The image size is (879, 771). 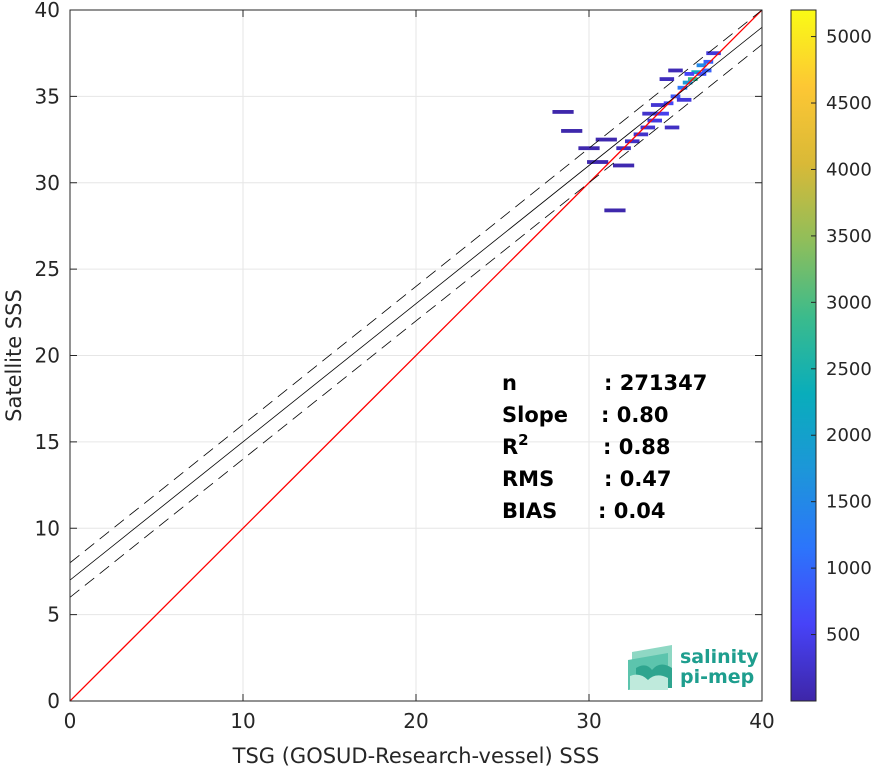 What do you see at coordinates (632, 511) in the screenshot?
I see `stat-value: : 0.04` at bounding box center [632, 511].